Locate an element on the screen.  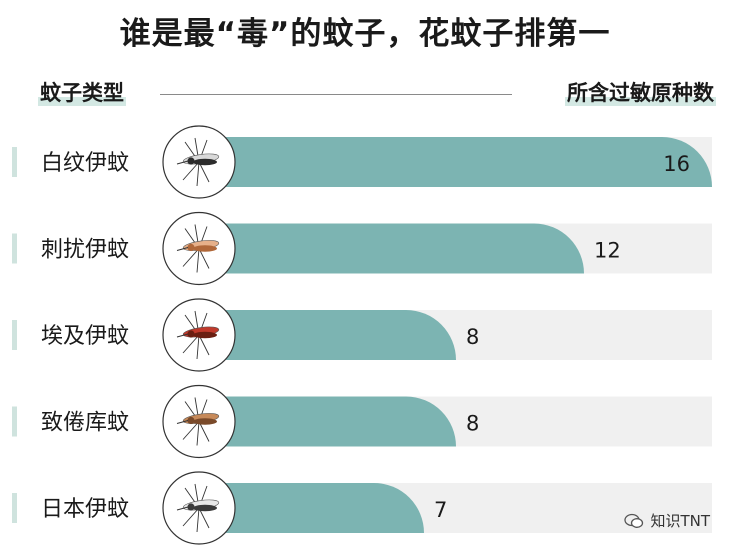
category-label: 白纹伊蚊 is located at coordinates (85, 163).